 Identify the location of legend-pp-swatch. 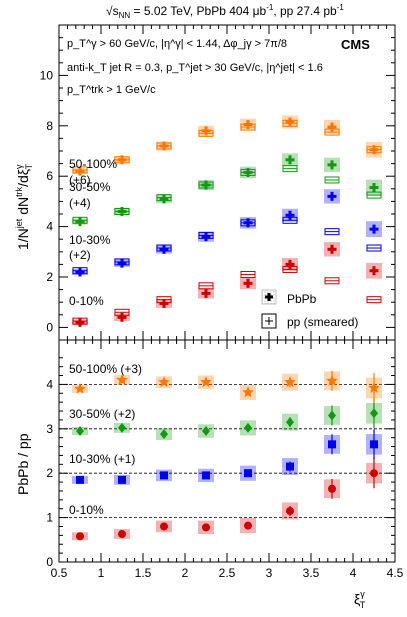
(269, 321).